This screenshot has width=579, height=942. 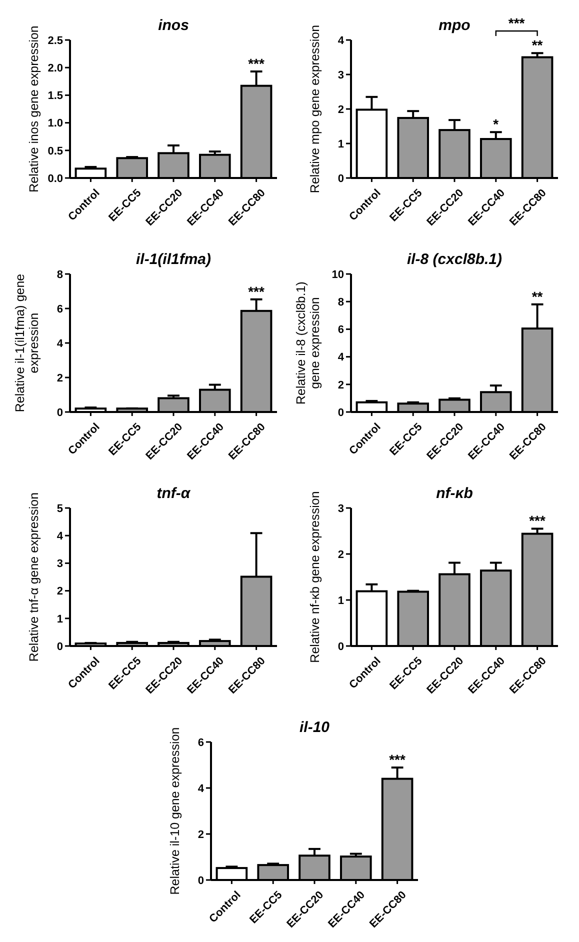 What do you see at coordinates (55, 68) in the screenshot?
I see `y-tick-label: 2.0` at bounding box center [55, 68].